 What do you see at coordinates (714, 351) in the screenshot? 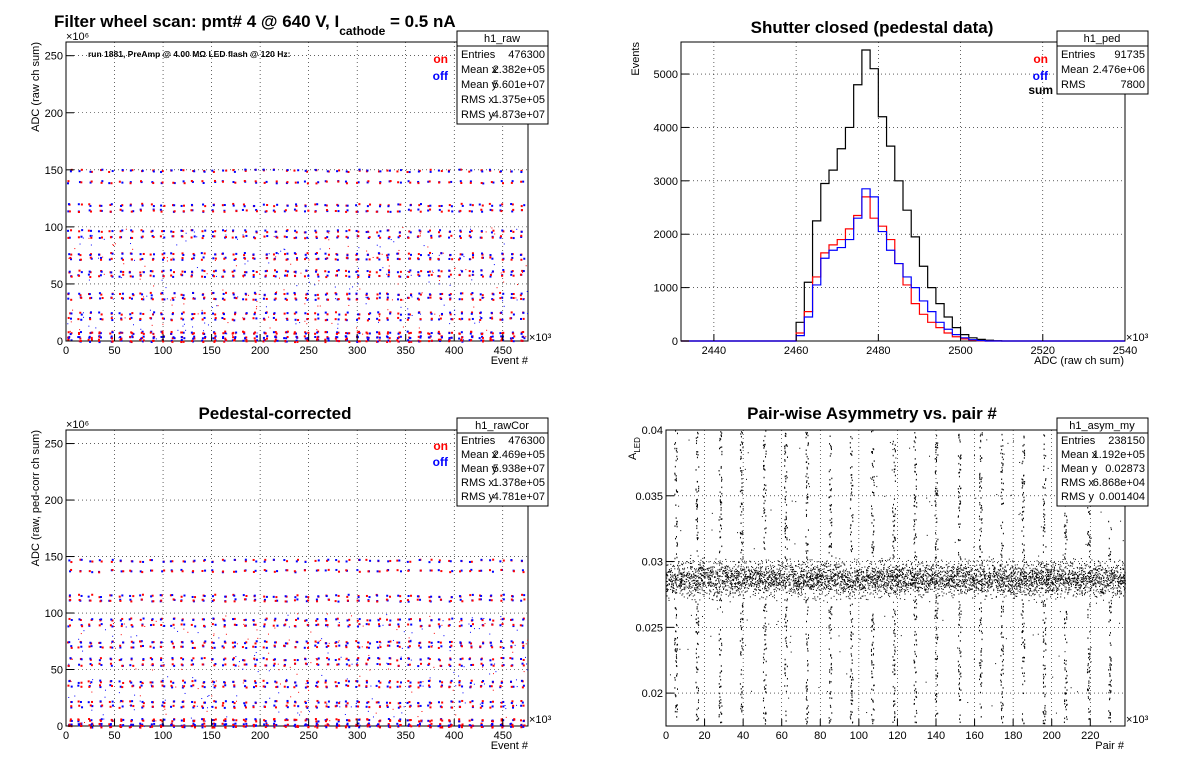
I see `x-tick-label: 2440` at bounding box center [714, 351].